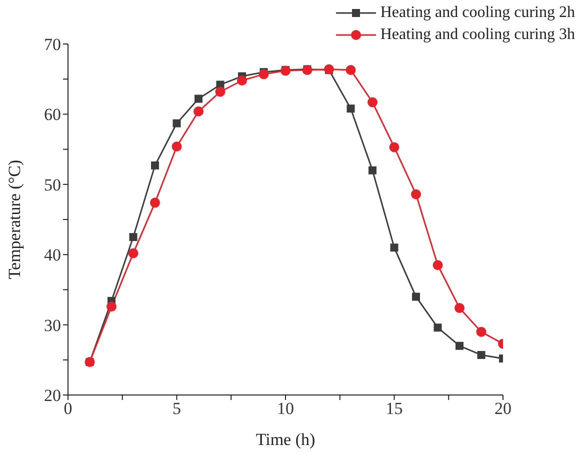  Describe the element at coordinates (477, 35) in the screenshot. I see `legend-label: Heating and cooling curing 3h` at that location.